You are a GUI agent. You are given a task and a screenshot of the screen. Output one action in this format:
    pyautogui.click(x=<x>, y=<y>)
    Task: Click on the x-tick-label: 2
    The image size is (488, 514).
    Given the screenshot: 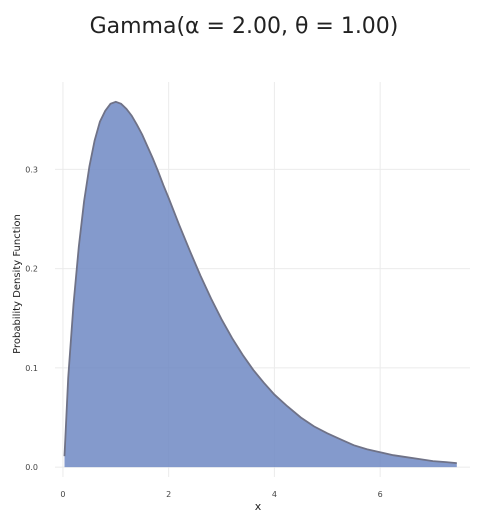 What is the action you would take?
    pyautogui.click(x=168, y=494)
    